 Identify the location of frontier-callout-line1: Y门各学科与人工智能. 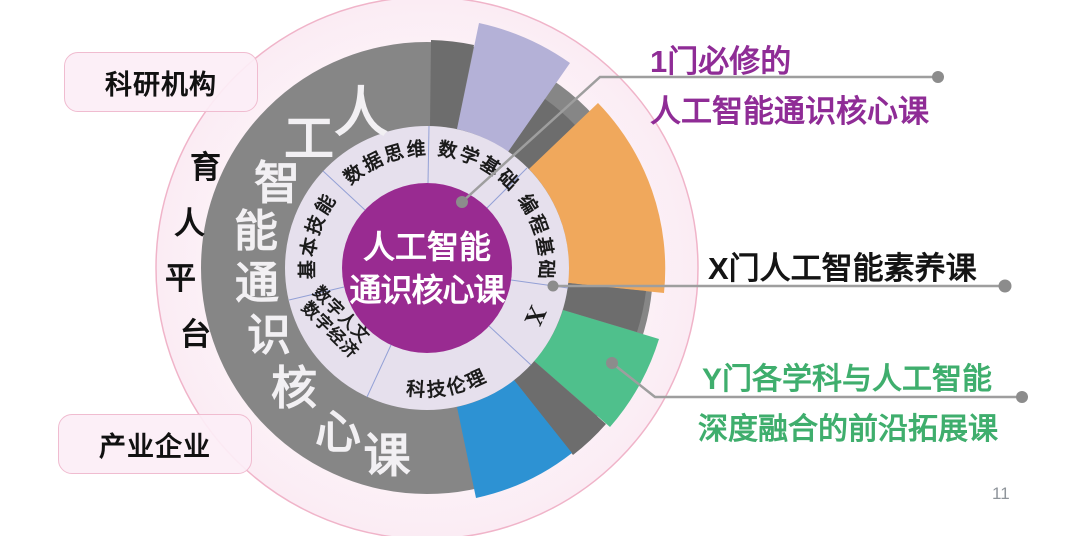
(847, 379).